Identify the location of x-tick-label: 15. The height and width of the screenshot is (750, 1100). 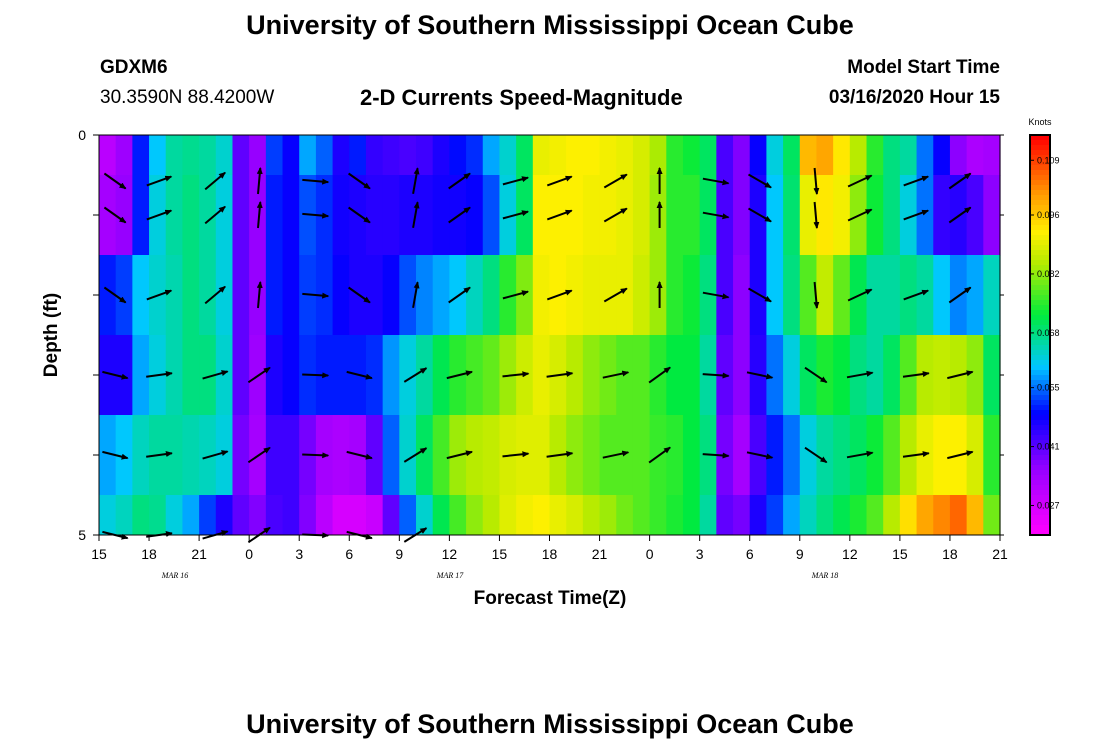
(500, 554).